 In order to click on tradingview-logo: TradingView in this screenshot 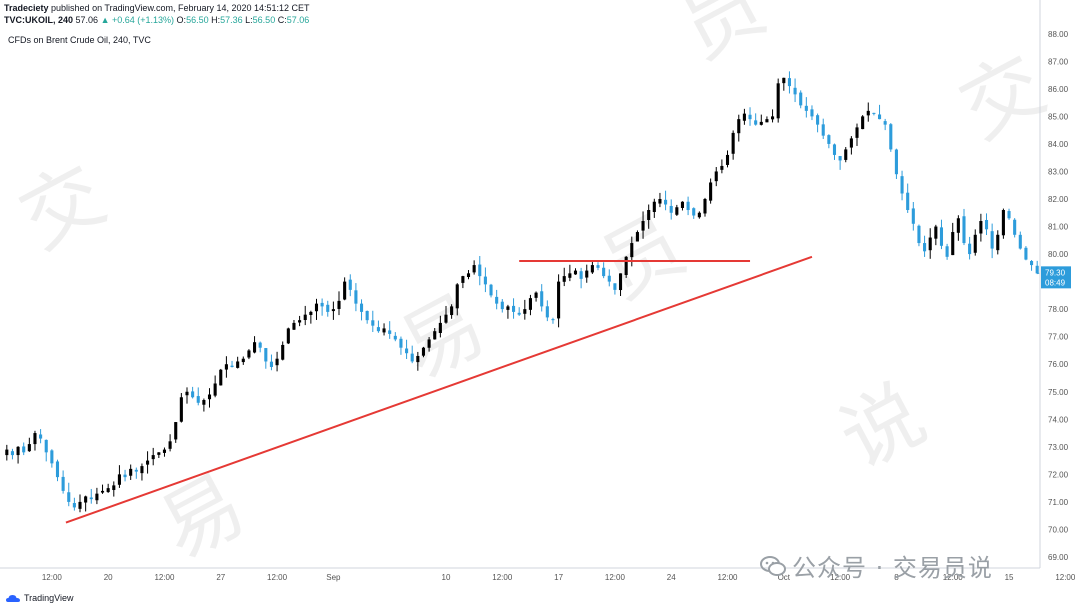, I will do `click(40, 598)`.